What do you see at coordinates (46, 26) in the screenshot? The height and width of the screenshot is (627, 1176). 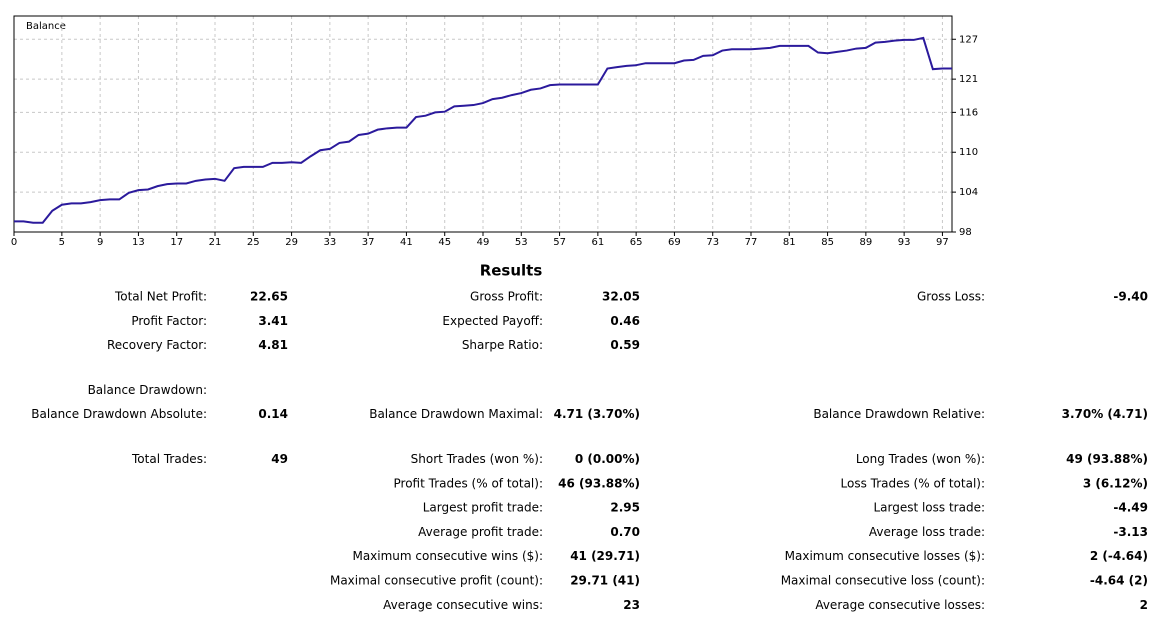 I see `chart-title: Balance` at bounding box center [46, 26].